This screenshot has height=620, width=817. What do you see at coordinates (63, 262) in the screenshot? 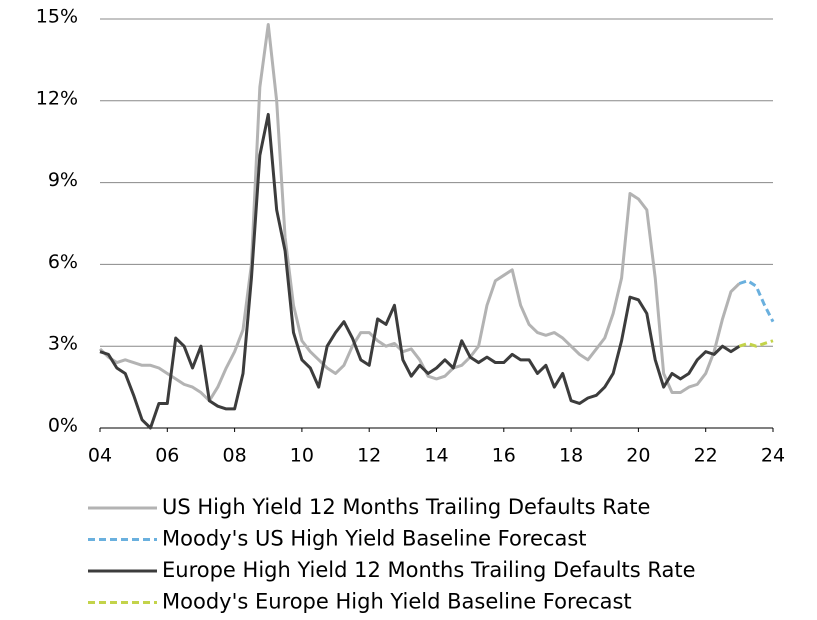
I see `y-tick-label: 6%` at bounding box center [63, 262].